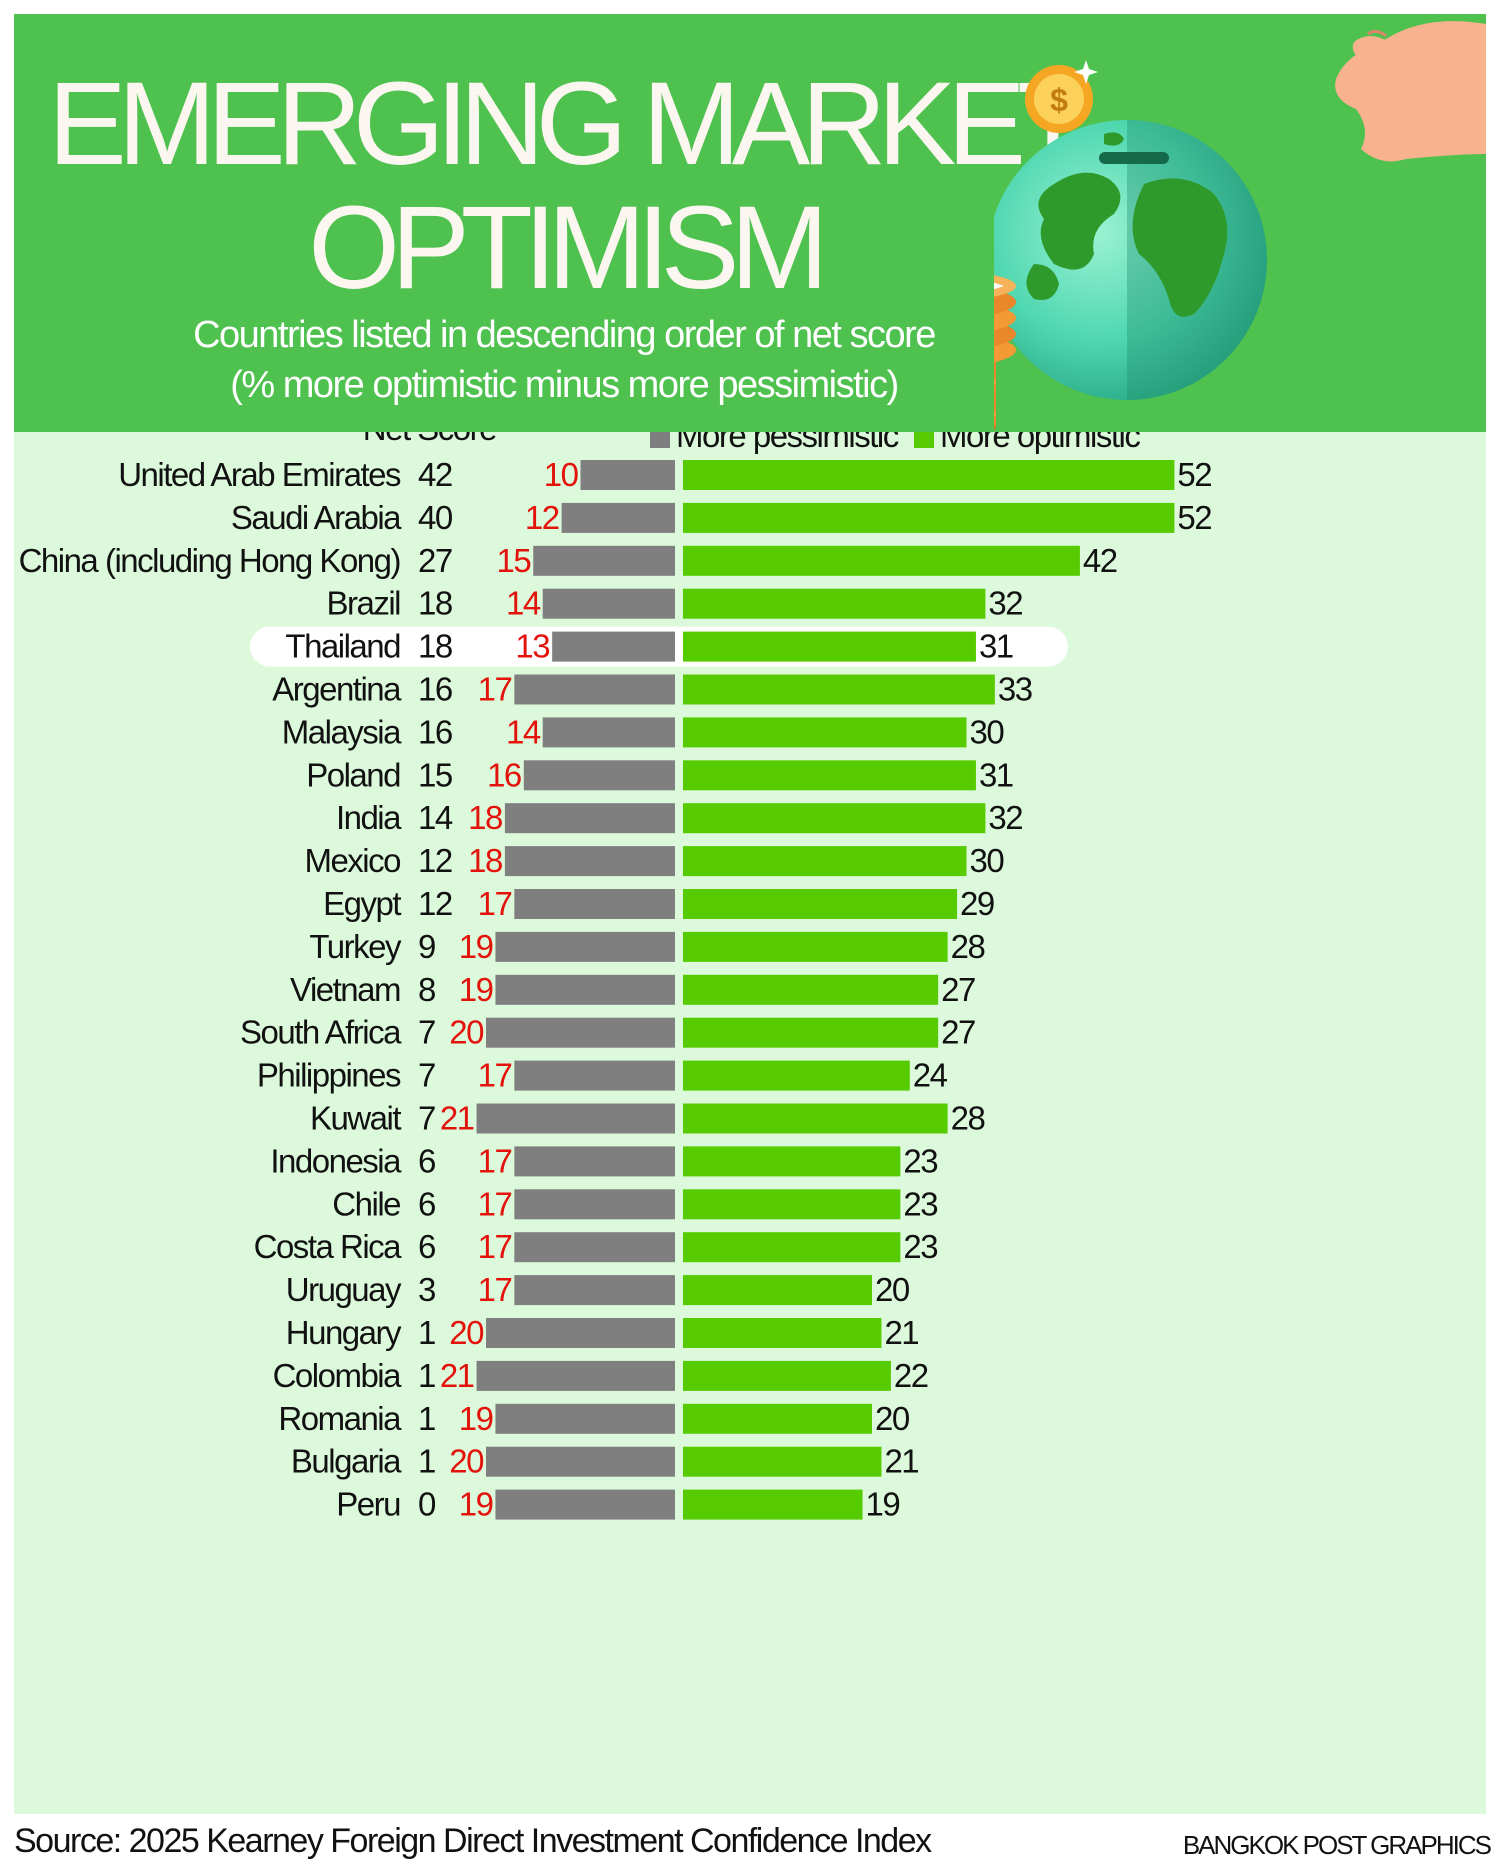 The image size is (1500, 1871). What do you see at coordinates (1046, 175) in the screenshot?
I see `sparkle-icon` at bounding box center [1046, 175].